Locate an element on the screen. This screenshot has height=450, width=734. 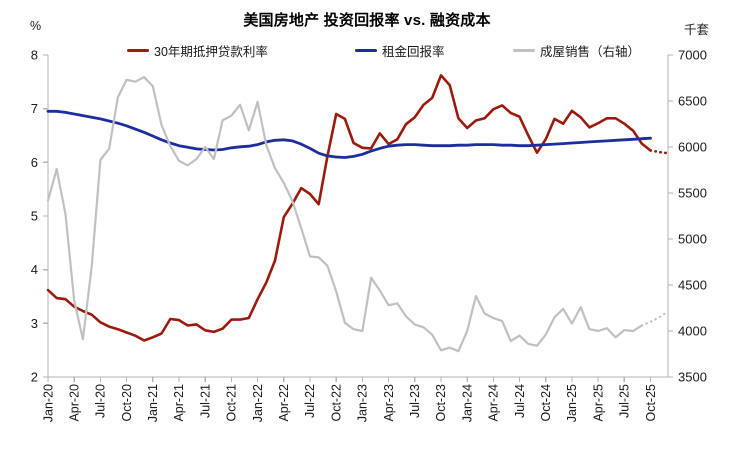
x-axis-tick-label: Apr-24 is located at coordinates (494, 403).